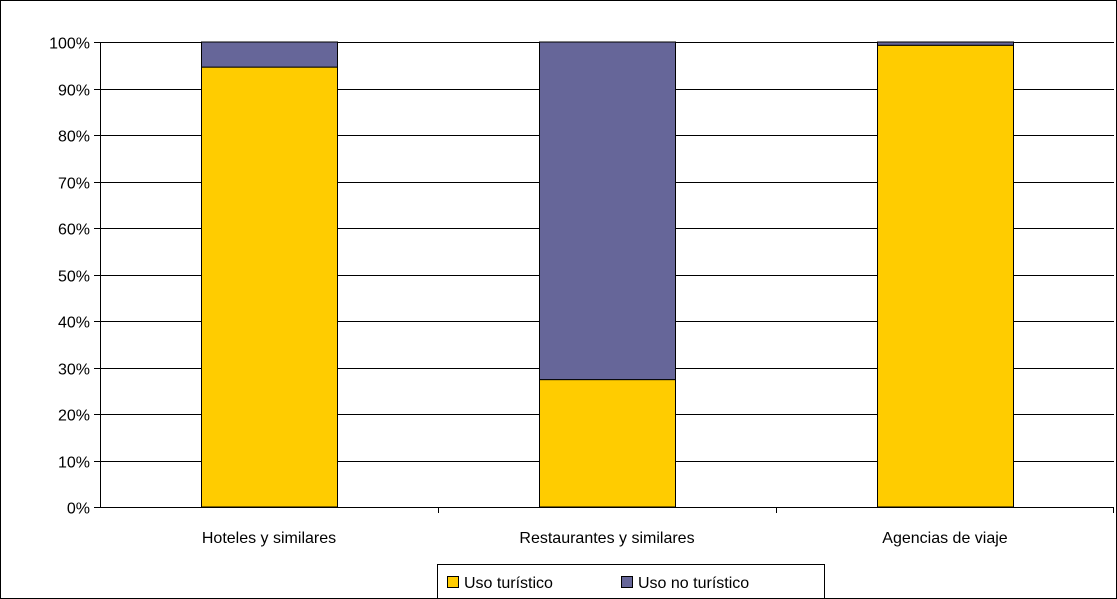 The image size is (1117, 599). What do you see at coordinates (78, 509) in the screenshot?
I see `y-tick-label: 0%` at bounding box center [78, 509].